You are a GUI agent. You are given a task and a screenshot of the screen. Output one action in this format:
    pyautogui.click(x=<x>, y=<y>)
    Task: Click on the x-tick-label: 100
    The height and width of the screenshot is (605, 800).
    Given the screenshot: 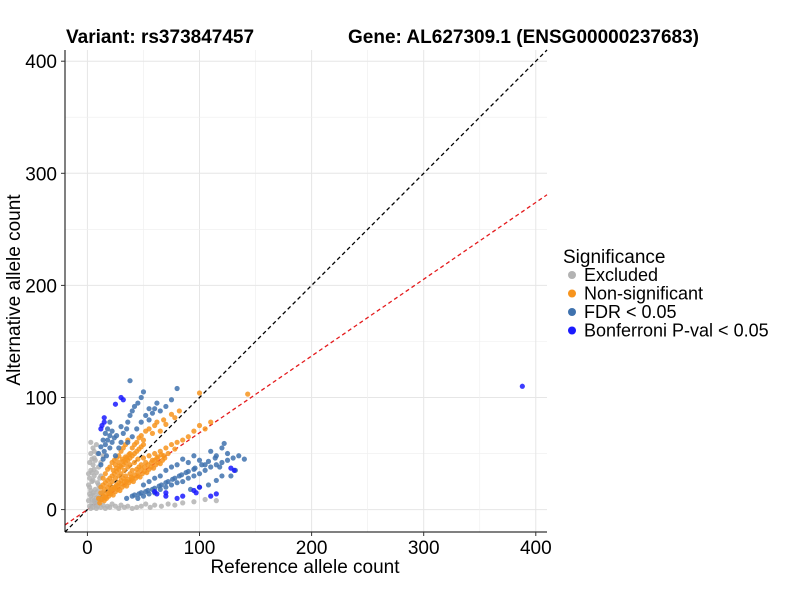 What is the action you would take?
    pyautogui.click(x=200, y=548)
    